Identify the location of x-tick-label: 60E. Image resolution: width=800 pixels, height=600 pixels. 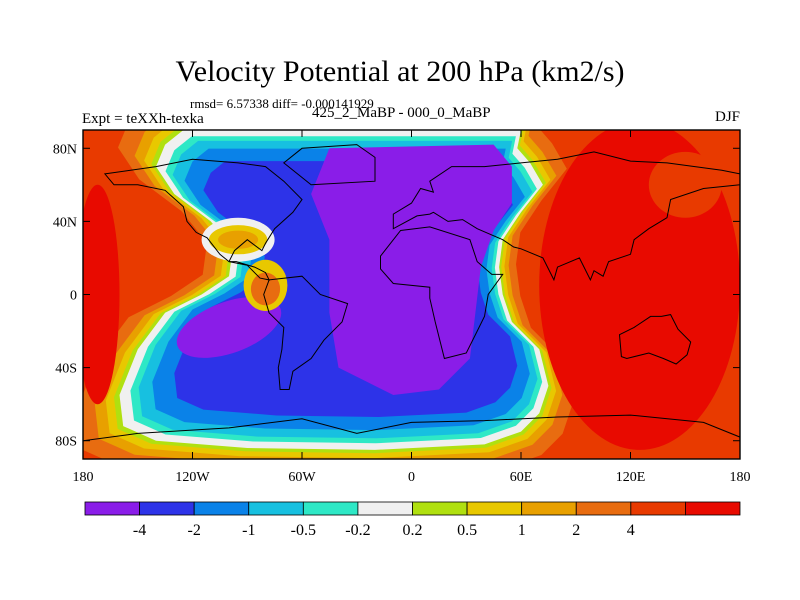
(521, 477).